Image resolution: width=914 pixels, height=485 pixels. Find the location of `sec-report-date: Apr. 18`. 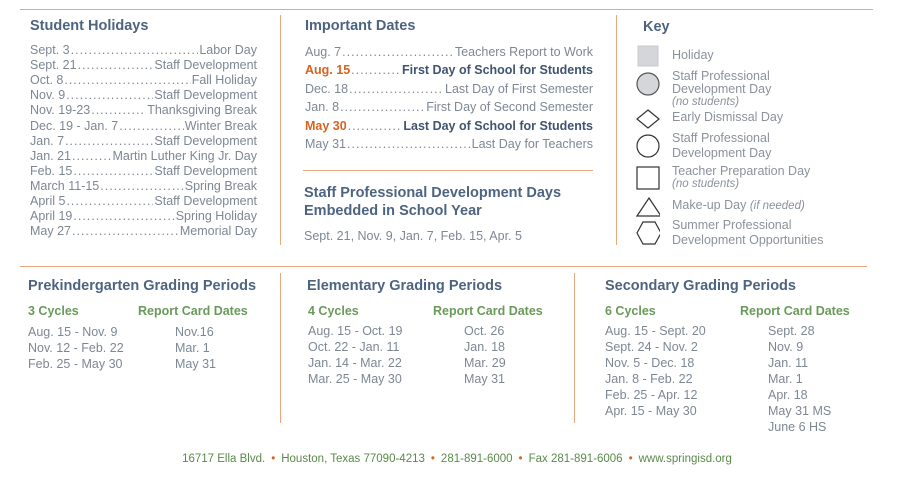

sec-report-date: Apr. 18 is located at coordinates (788, 395).